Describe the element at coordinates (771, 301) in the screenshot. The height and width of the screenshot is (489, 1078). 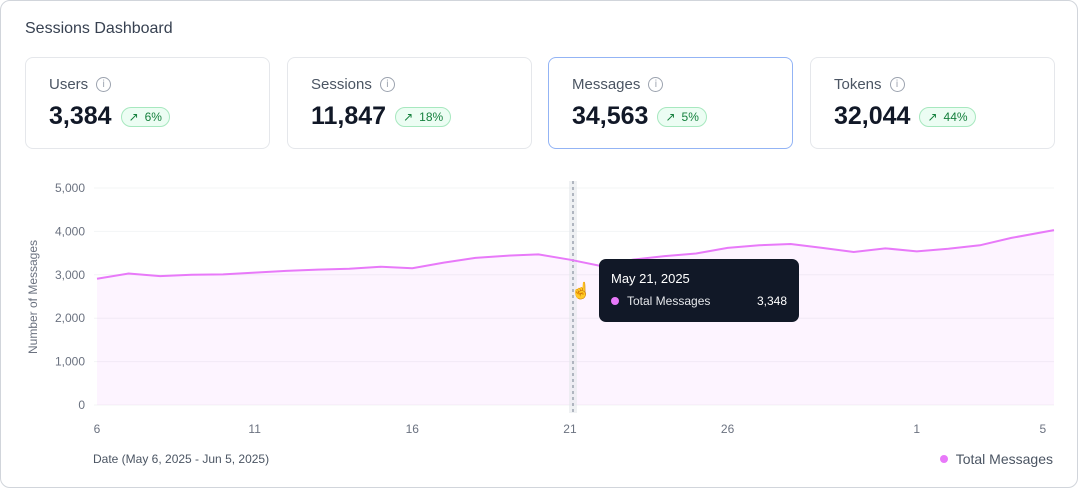
I see `tooltip-value: 3,348` at that location.